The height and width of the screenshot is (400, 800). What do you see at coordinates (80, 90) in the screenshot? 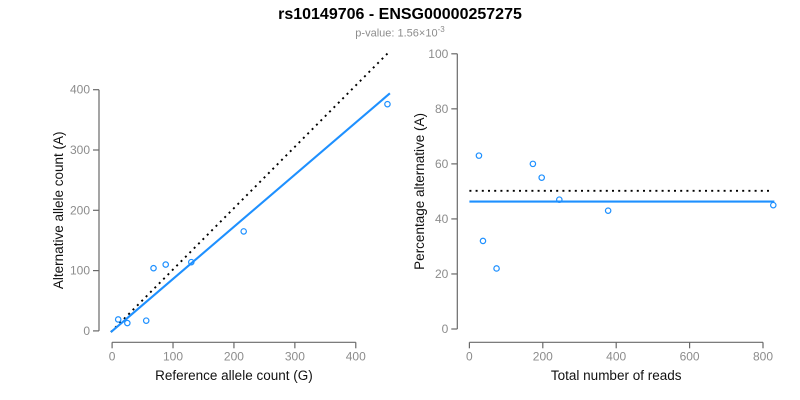
I see `y-tick-label: 400` at bounding box center [80, 90].